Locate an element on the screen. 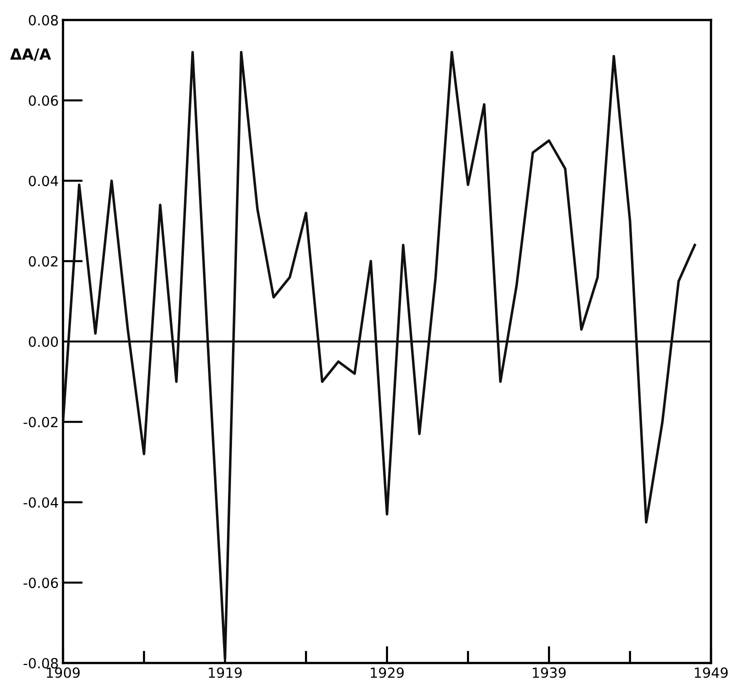  x-tick-label: 1949 is located at coordinates (711, 672).